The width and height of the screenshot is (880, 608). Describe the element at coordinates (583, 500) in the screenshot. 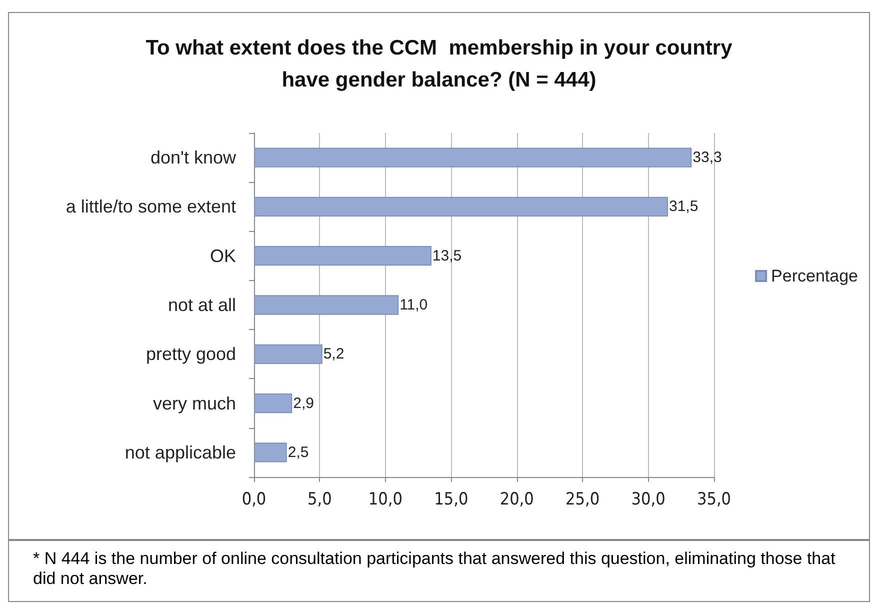

I see `x-tick-label: 25,0` at that location.